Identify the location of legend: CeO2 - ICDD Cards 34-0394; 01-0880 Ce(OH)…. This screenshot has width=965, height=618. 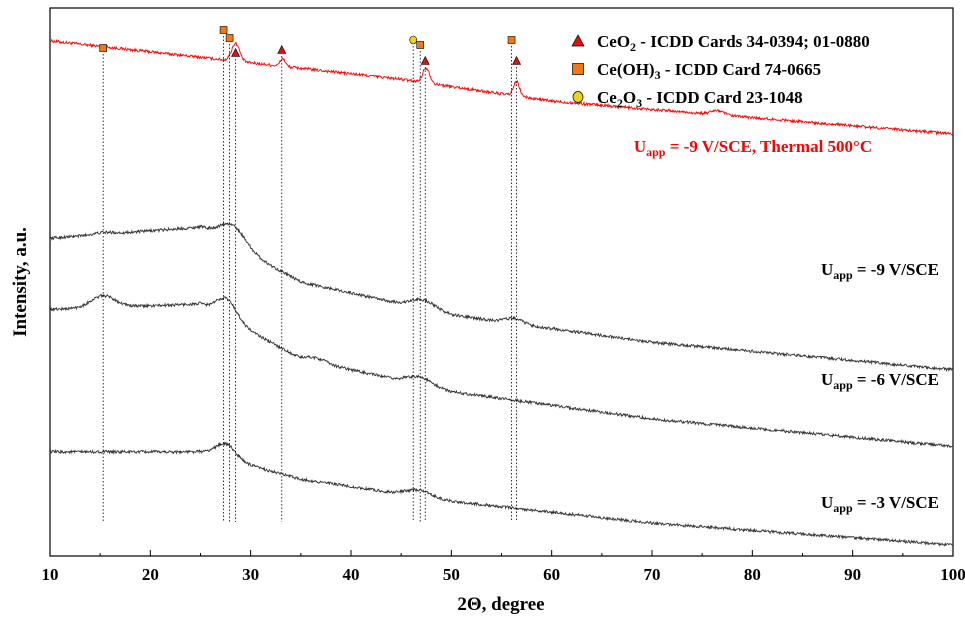
(720, 71).